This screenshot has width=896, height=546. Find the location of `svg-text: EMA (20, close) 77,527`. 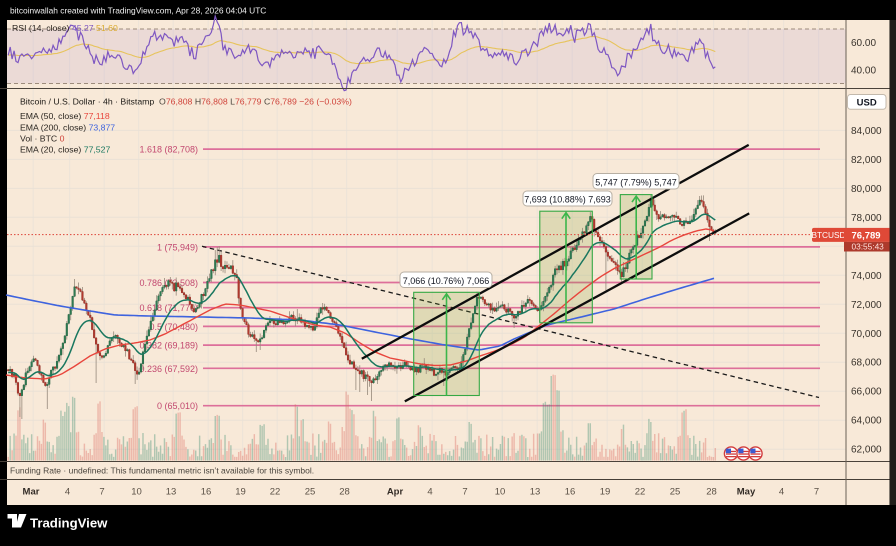

svg-text: EMA (20, close) 77,527 is located at coordinates (65, 150).